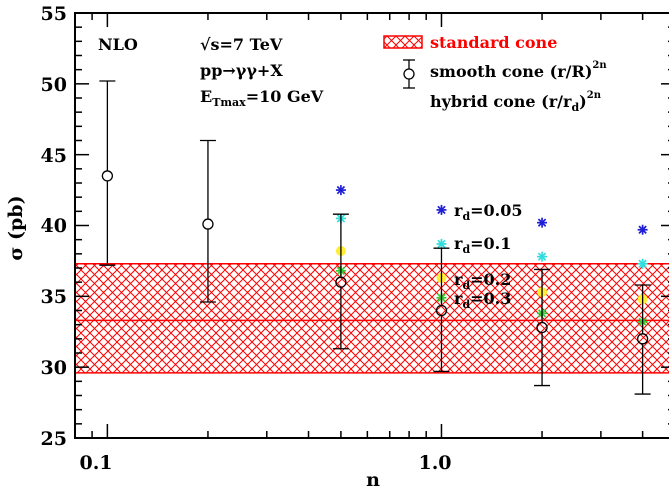 The height and width of the screenshot is (489, 669). I want to click on process-label: pp→γγ+X, so click(241, 70).